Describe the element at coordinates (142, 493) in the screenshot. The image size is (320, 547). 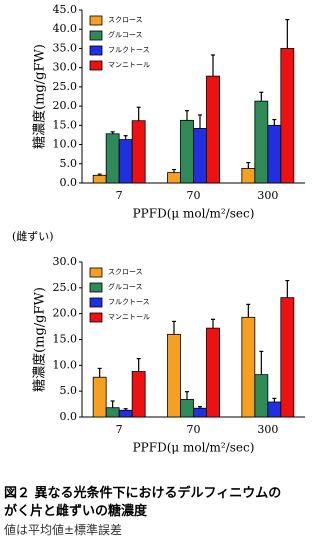
I see `caption-line: 図２ 異なる光条件下におけるデルフィニウムの` at that location.